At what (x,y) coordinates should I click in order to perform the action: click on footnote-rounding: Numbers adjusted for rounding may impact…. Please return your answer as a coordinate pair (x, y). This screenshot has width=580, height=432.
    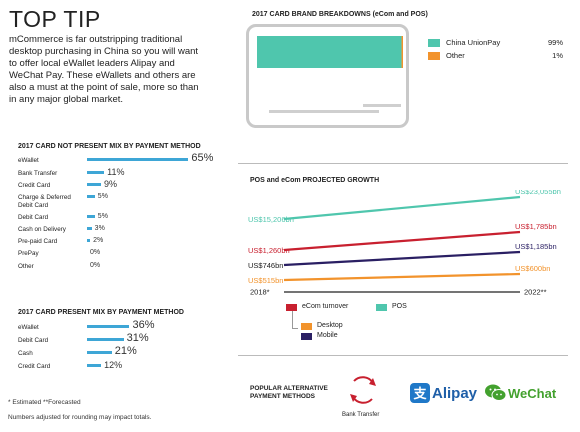
    Looking at the image, I should click on (80, 417).